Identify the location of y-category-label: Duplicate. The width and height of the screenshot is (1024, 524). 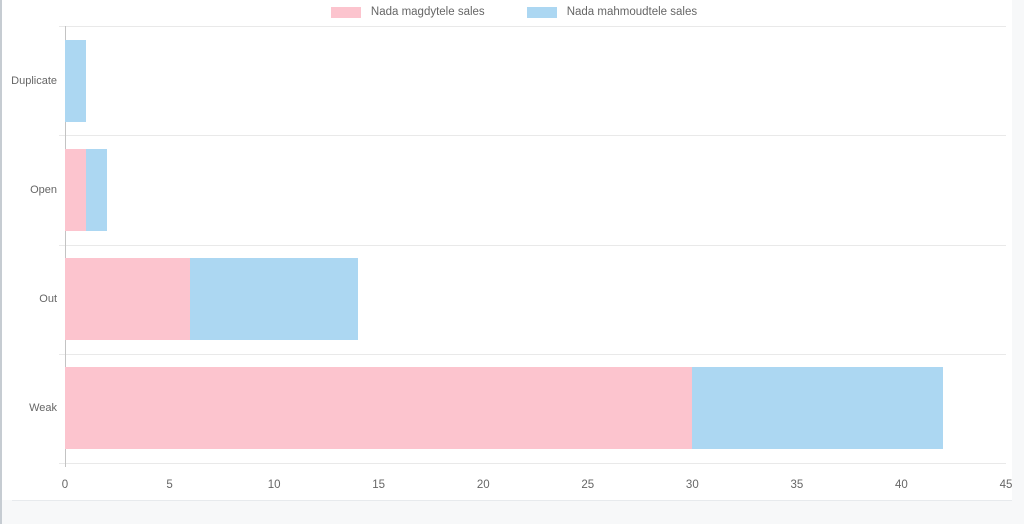
(34, 80).